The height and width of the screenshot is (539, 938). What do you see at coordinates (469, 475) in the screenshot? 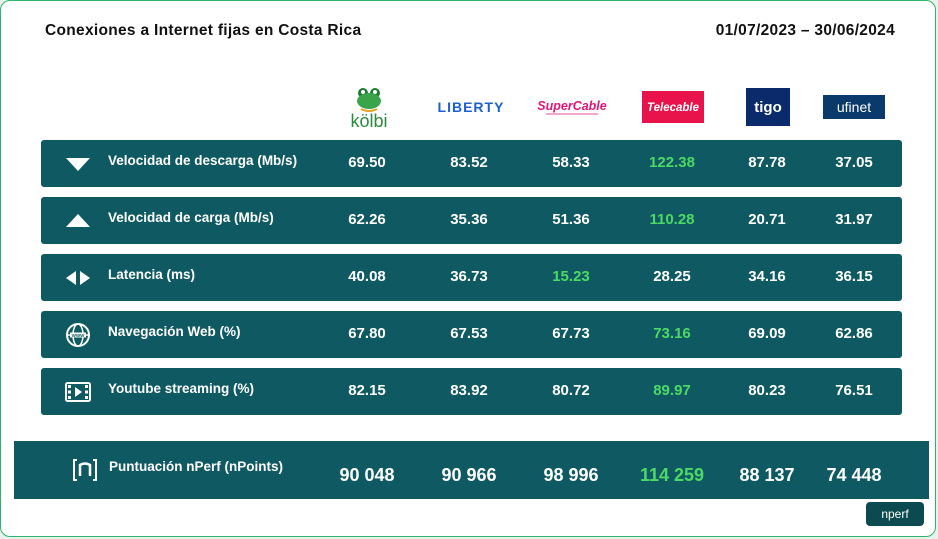
I see `score-value: 90 966` at bounding box center [469, 475].